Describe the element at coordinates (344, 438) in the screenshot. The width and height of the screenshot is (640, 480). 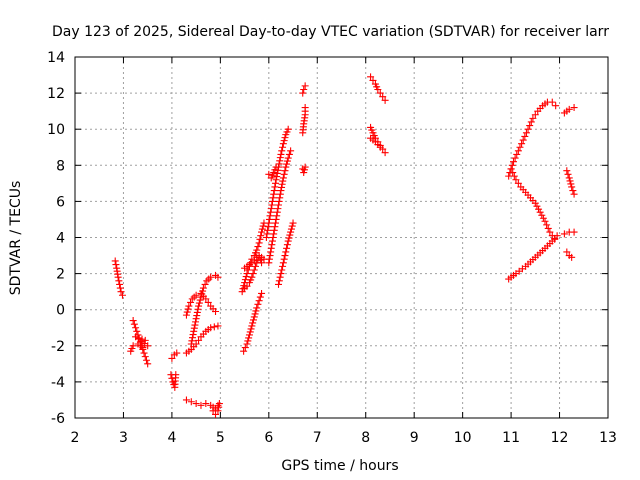
I see `x-tick-labels: 2 3 4 5 6 7 8 9 10 11 12 13` at that location.